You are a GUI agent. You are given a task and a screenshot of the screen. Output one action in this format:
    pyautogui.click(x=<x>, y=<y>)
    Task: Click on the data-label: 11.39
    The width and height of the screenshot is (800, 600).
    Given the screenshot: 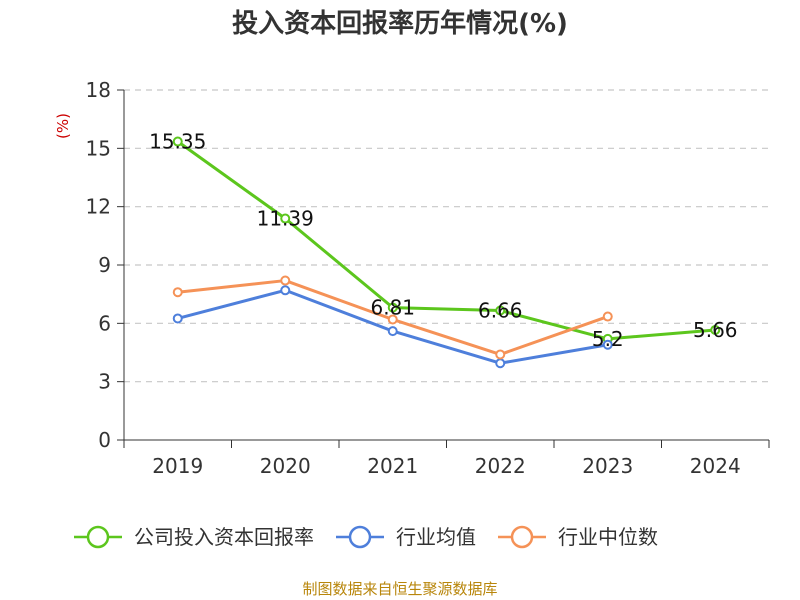 What is the action you would take?
    pyautogui.click(x=285, y=219)
    